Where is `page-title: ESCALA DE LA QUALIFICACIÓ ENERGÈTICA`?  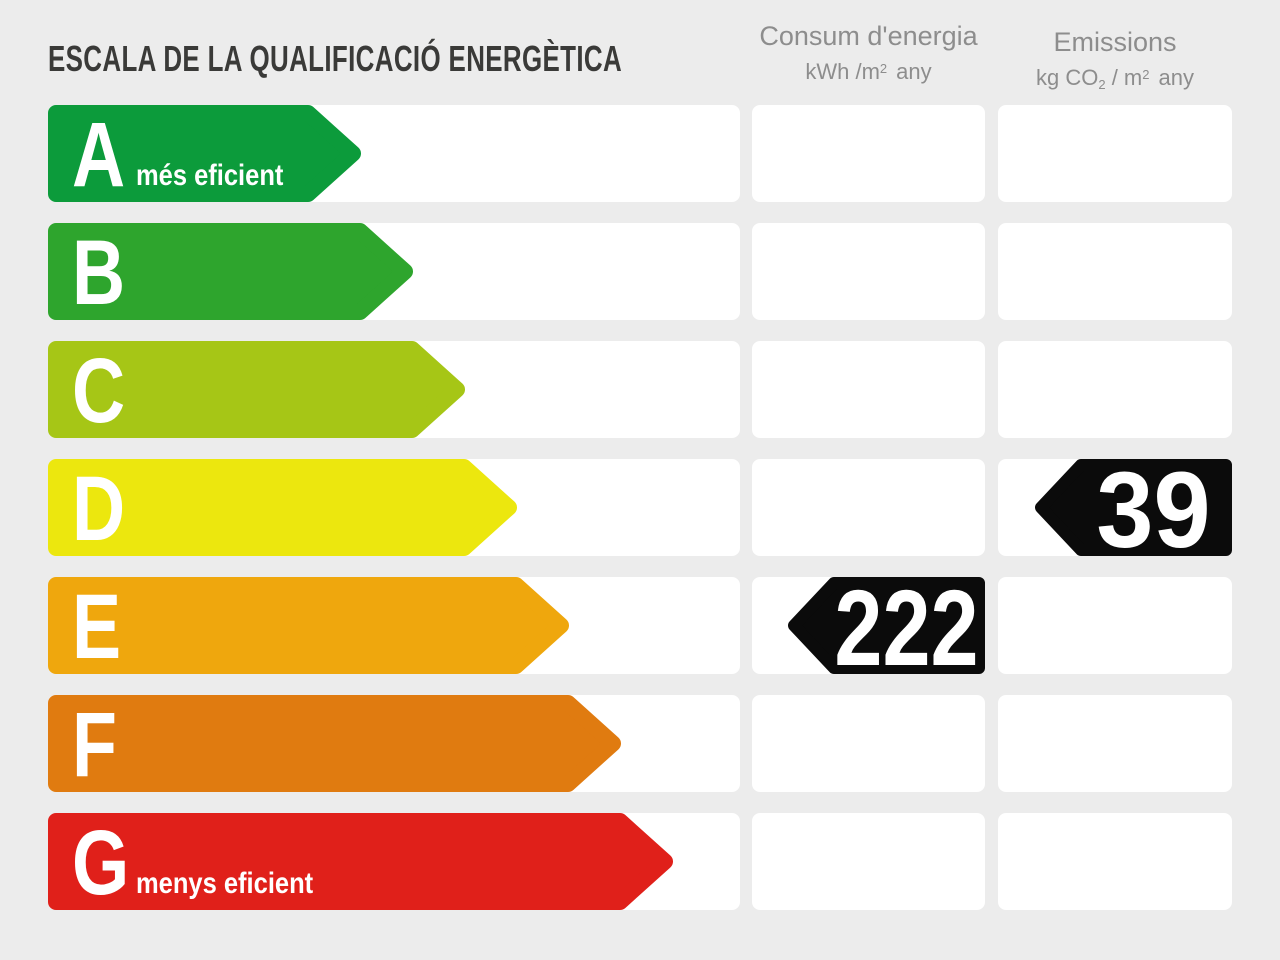
page-title: ESCALA DE LA QUALIFICACIÓ ENERGÈTICA is located at coordinates (335, 58).